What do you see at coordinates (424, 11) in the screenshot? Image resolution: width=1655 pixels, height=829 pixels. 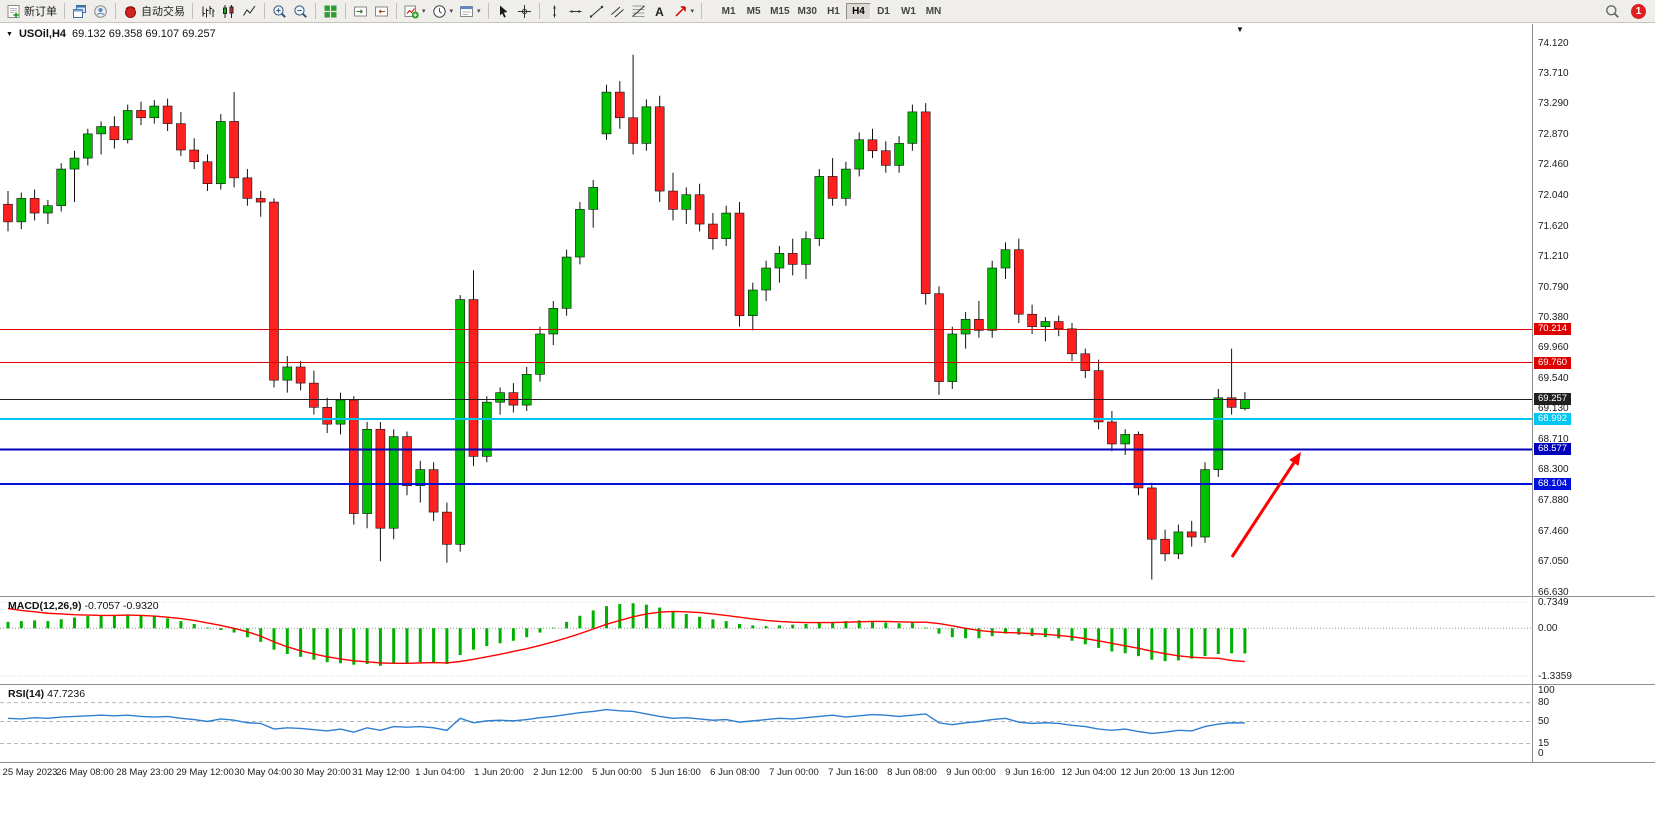 I see `chevron-down-icon: ▾` at bounding box center [424, 11].